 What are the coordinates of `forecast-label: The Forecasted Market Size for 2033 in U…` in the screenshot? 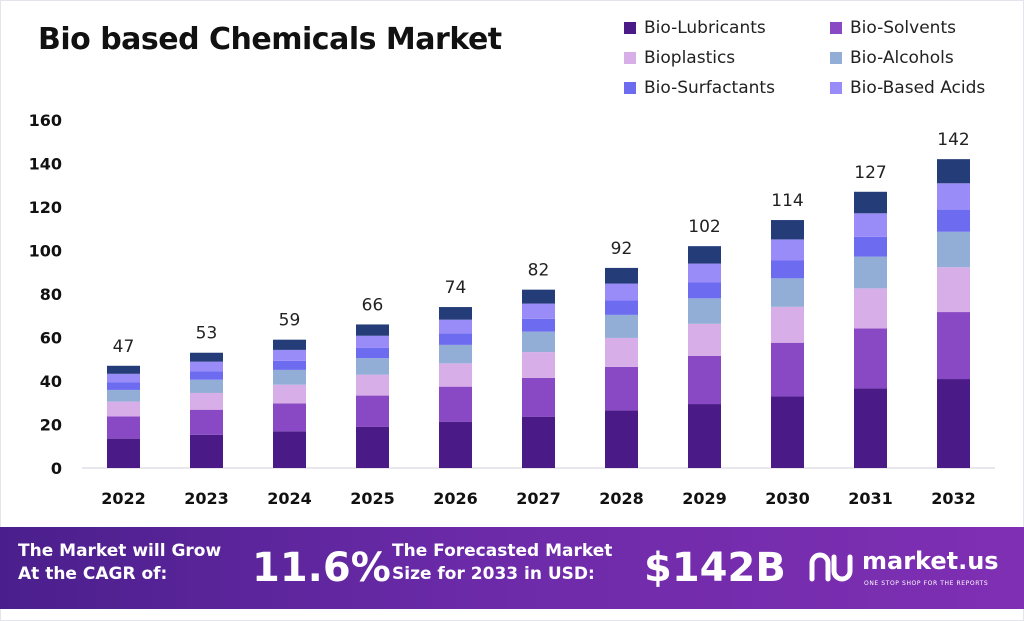 It's located at (502, 563).